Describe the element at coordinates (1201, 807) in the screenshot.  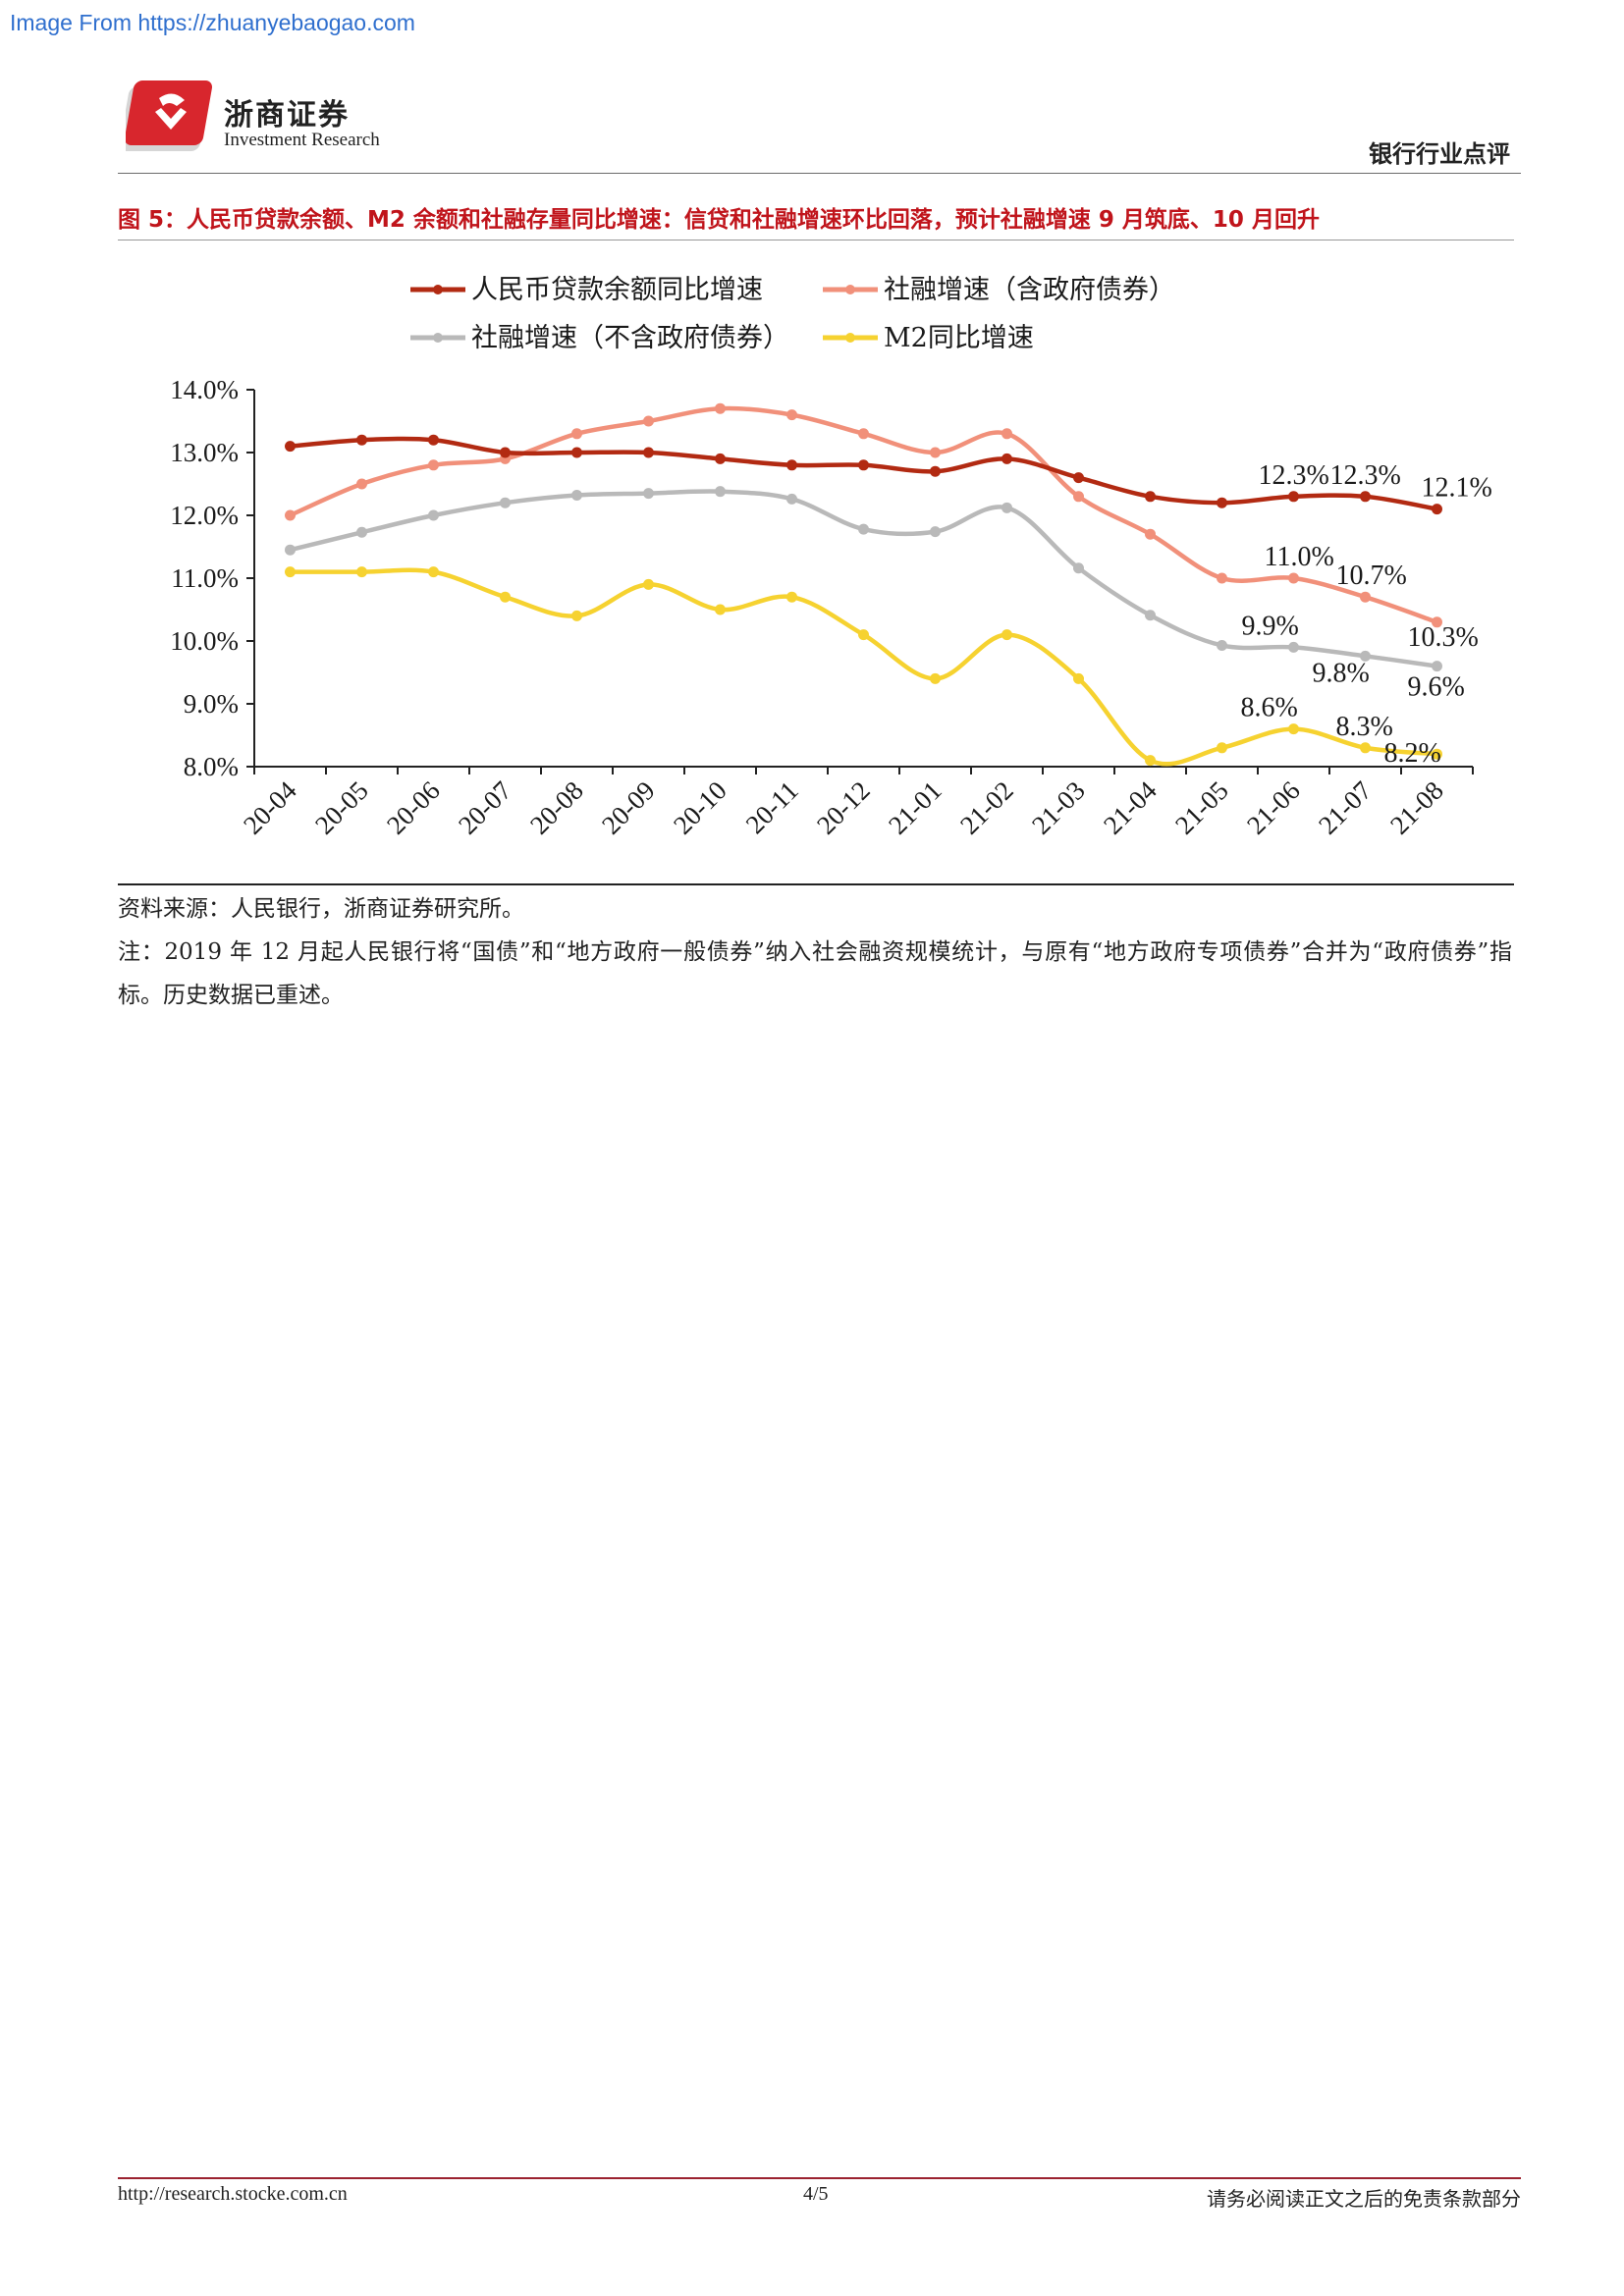
I see `x-tick-label: 21-05` at that location.